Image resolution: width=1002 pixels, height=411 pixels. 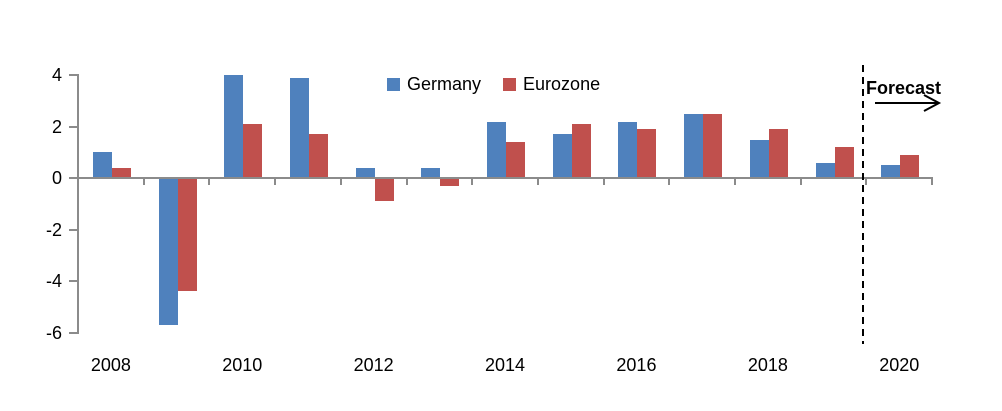 What do you see at coordinates (56, 126) in the screenshot?
I see `y-axis-tick-label: 2` at bounding box center [56, 126].